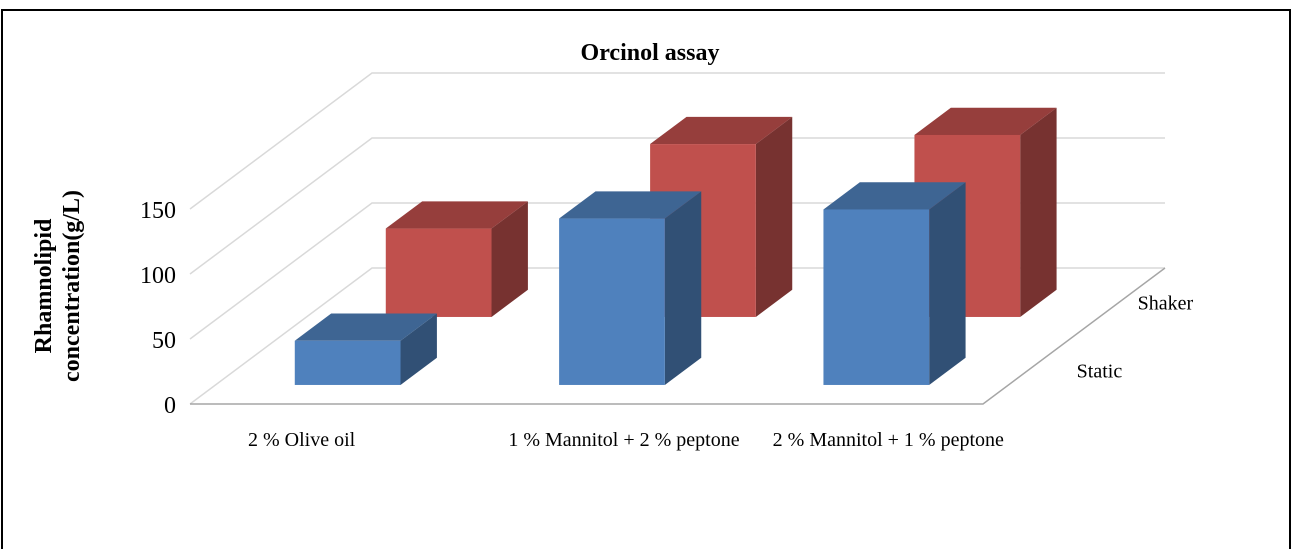 The image size is (1292, 549). What do you see at coordinates (164, 341) in the screenshot?
I see `y-tick-label: 50` at bounding box center [164, 341].